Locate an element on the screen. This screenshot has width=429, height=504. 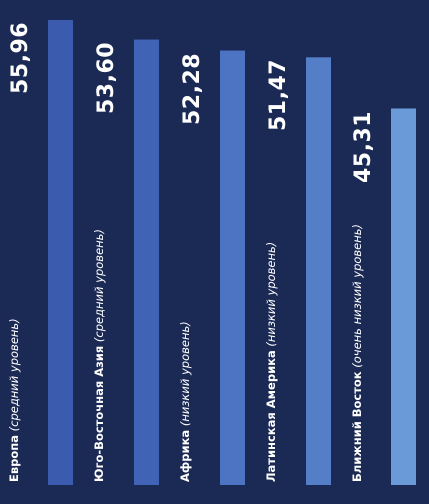
category-label-4: Латинская Америка (низкий уровень) is located at coordinates (271, 362).